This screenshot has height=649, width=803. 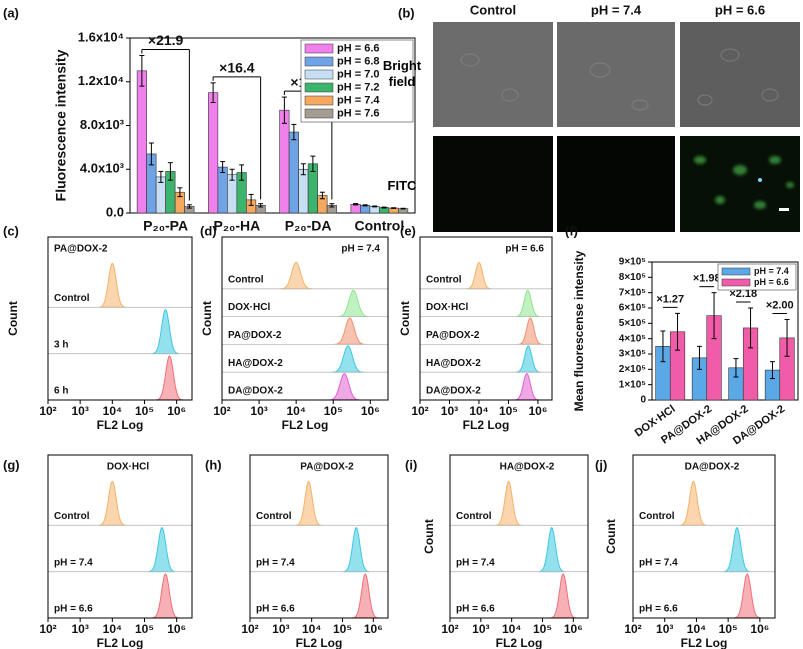 What do you see at coordinates (633, 292) in the screenshot?
I see `y-tick-label: 7×10⁵` at bounding box center [633, 292].